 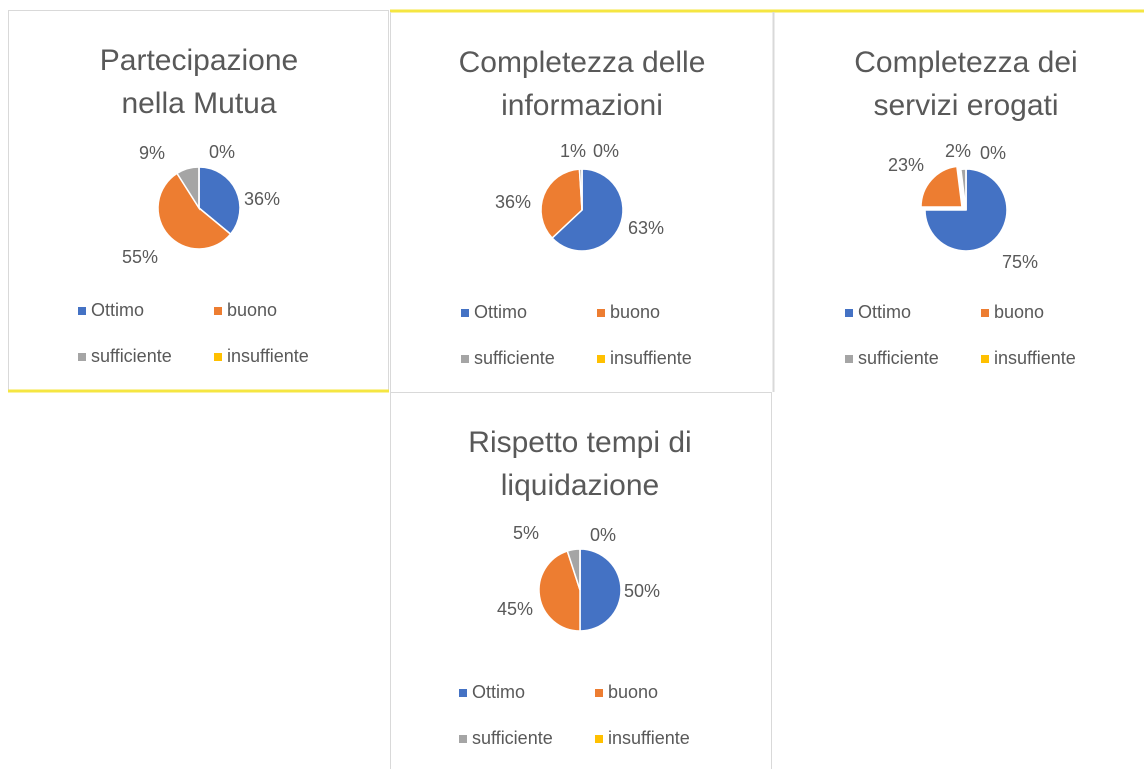 I want to click on data-label: 1%, so click(x=573, y=151).